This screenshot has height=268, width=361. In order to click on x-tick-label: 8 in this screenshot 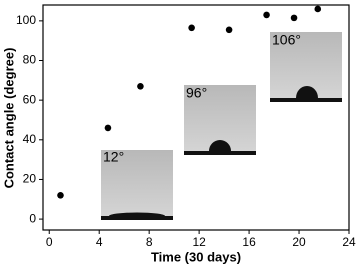, I will do `click(149, 242)`.